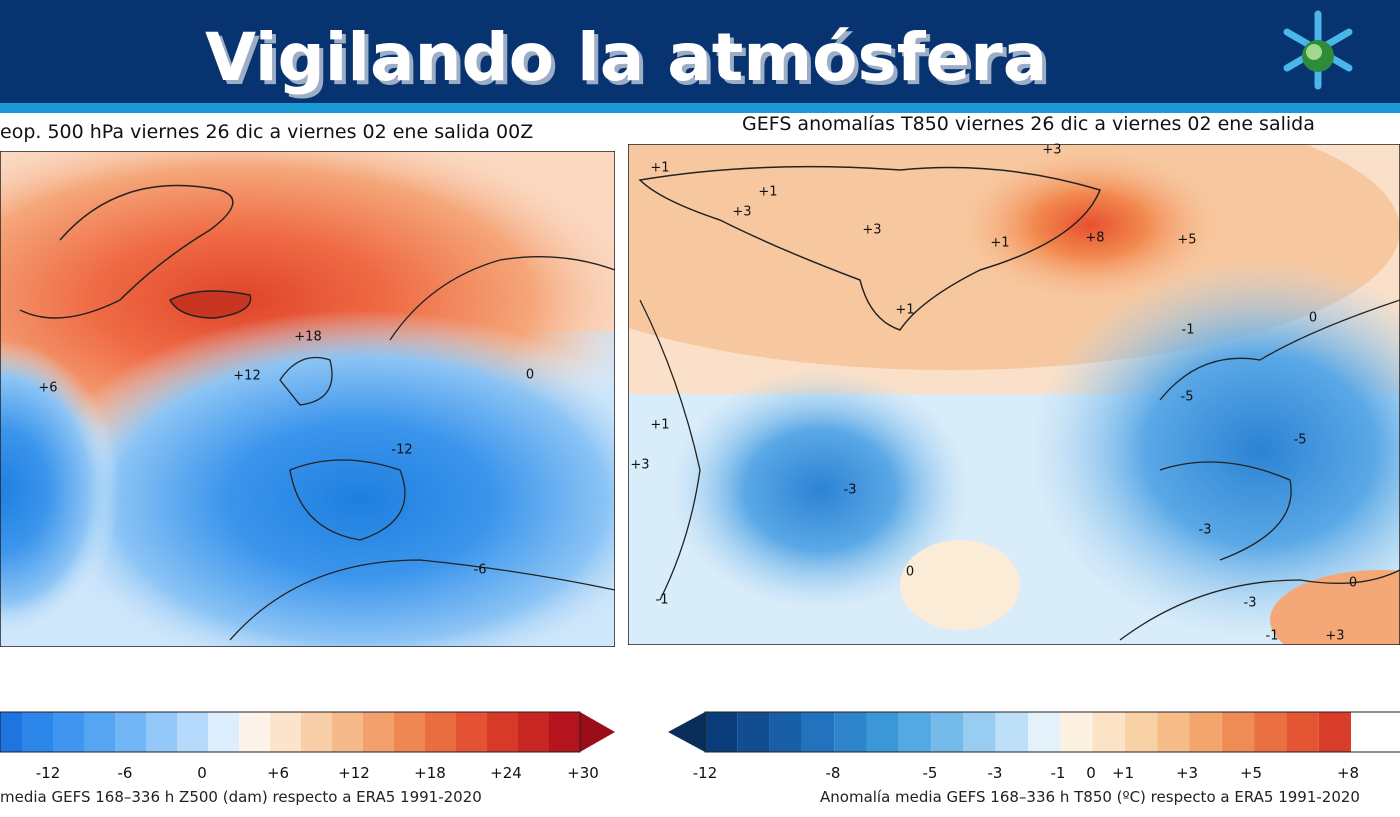  Describe the element at coordinates (833, 773) in the screenshot. I see `colorbar-tick: -8` at that location.